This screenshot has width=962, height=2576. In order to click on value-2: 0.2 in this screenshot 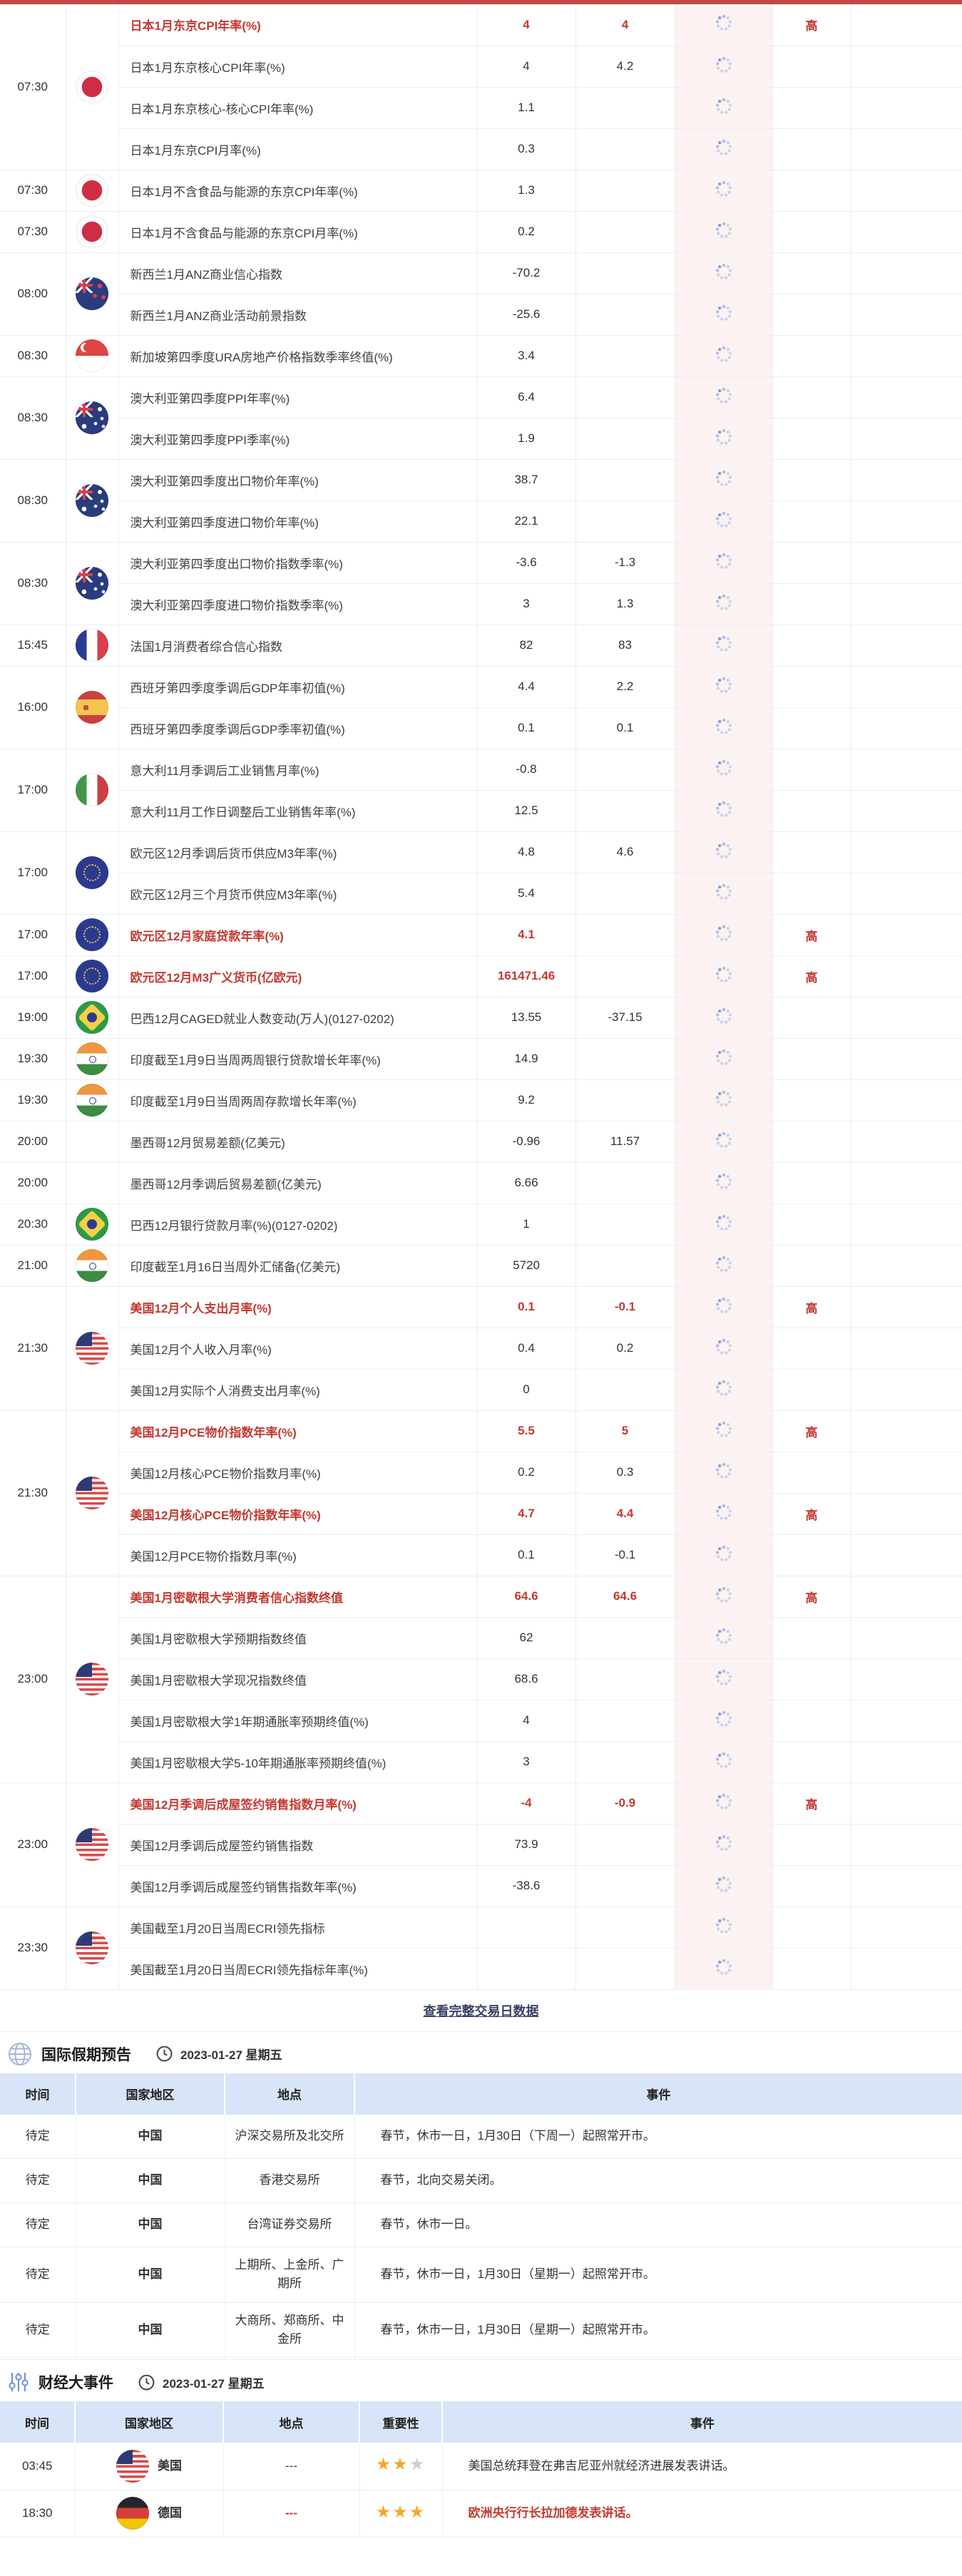, I will do `click(625, 1349)`.